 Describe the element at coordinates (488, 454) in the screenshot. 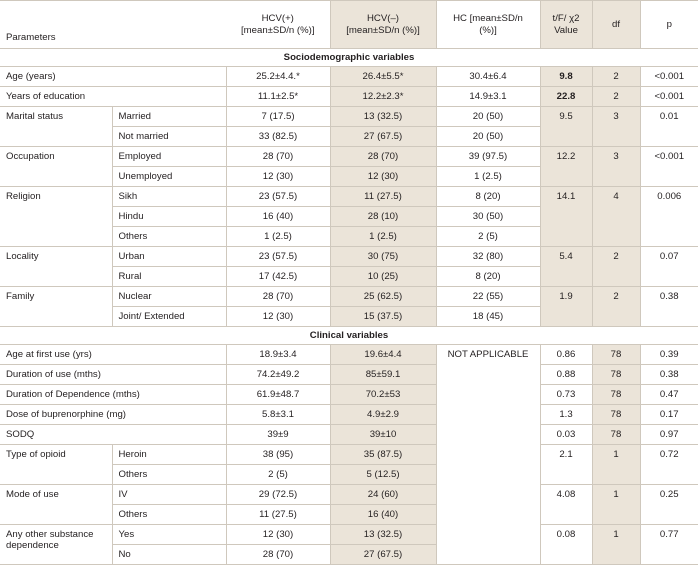

I see `not-applicable-cell: NOT APPLICABLE` at that location.